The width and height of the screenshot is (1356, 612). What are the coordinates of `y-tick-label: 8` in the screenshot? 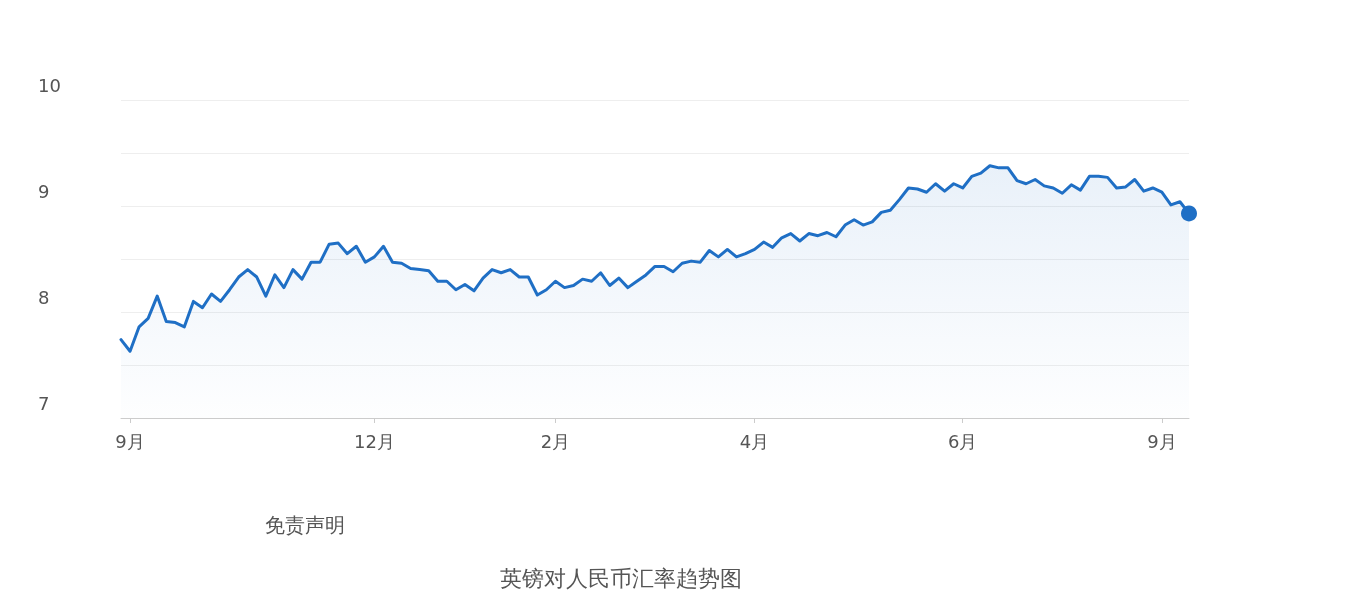 It's located at (44, 297).